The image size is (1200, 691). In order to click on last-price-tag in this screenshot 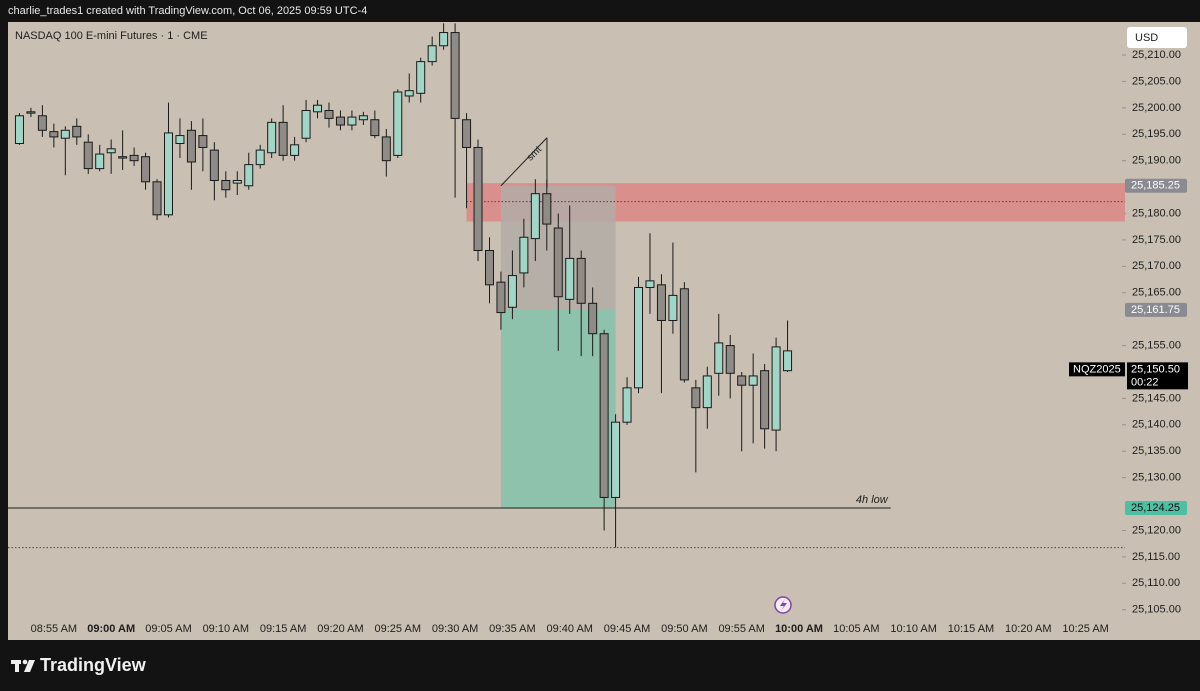, I will do `click(1157, 376)`.